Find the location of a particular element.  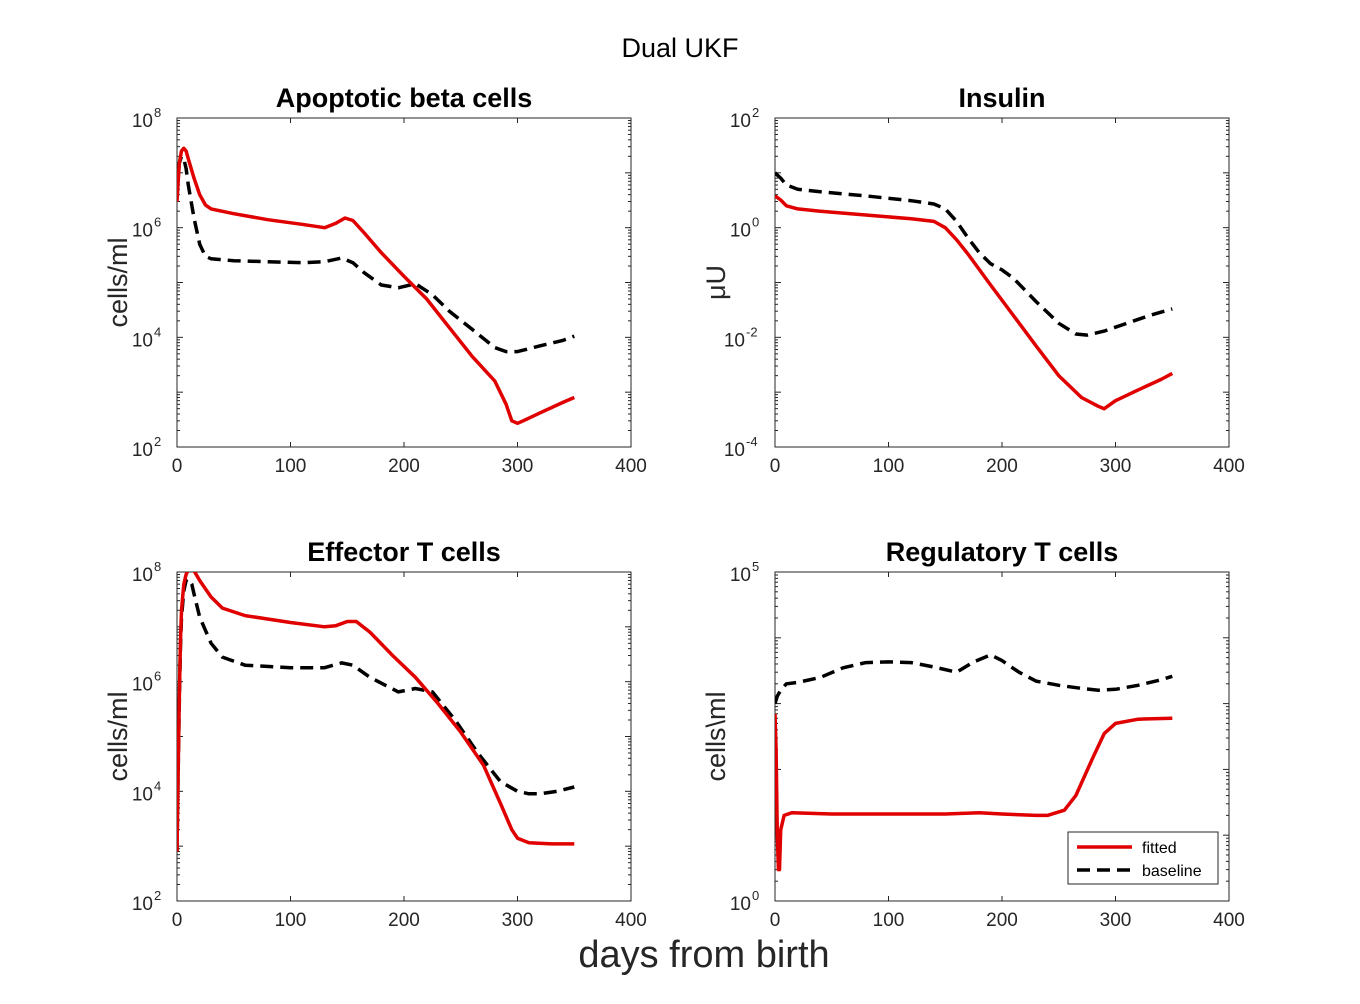

y-tick-exponent: -4 is located at coordinates (752, 441).